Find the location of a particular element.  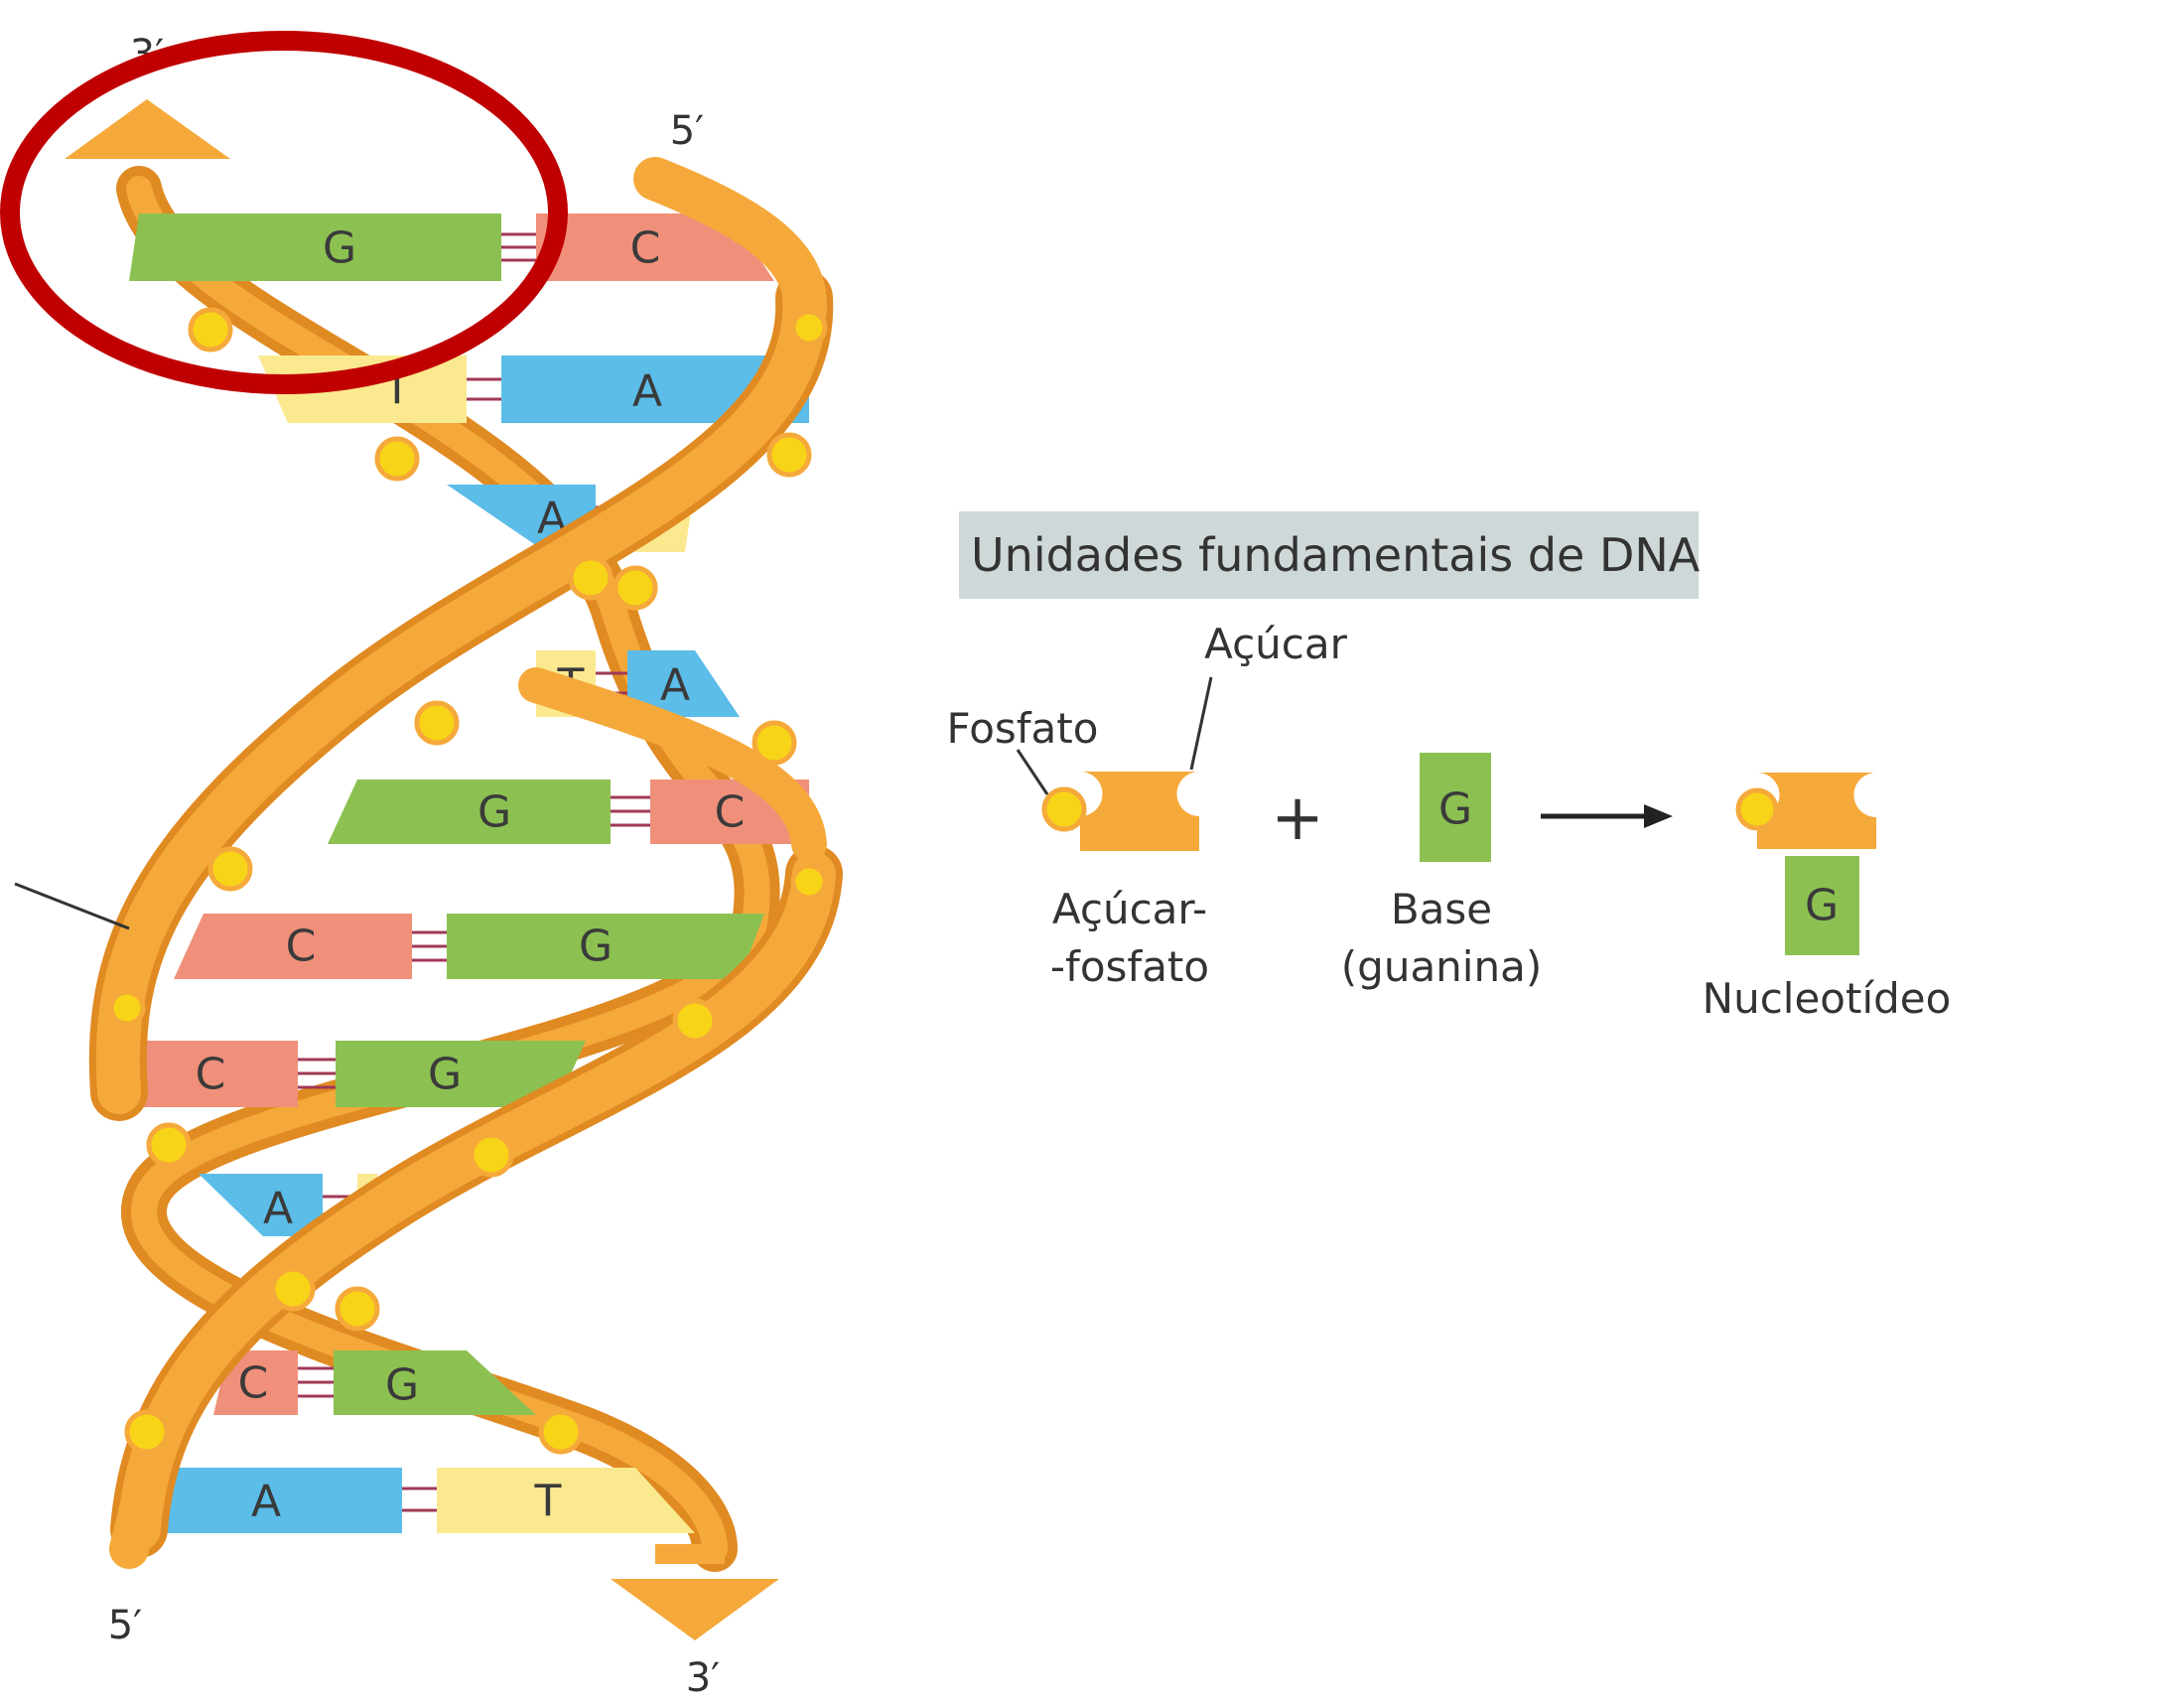

base-label-line1: Base is located at coordinates (1441, 909).